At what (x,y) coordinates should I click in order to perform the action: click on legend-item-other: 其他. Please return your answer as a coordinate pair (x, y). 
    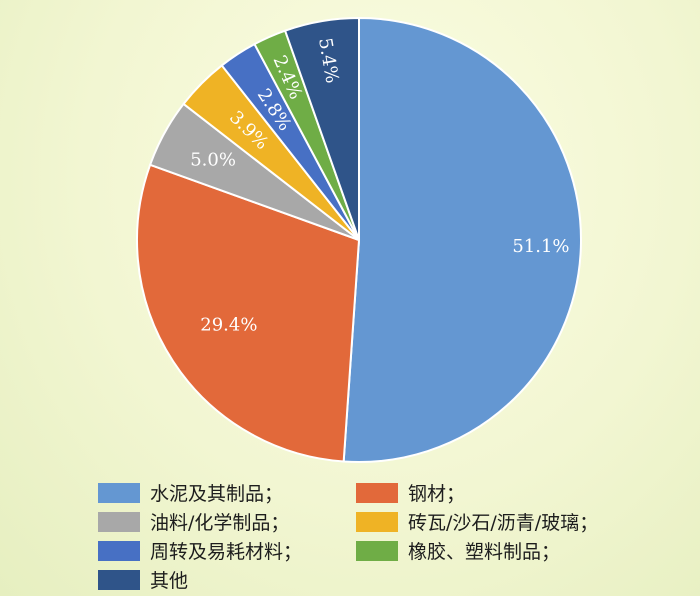
    Looking at the image, I should click on (223, 579).